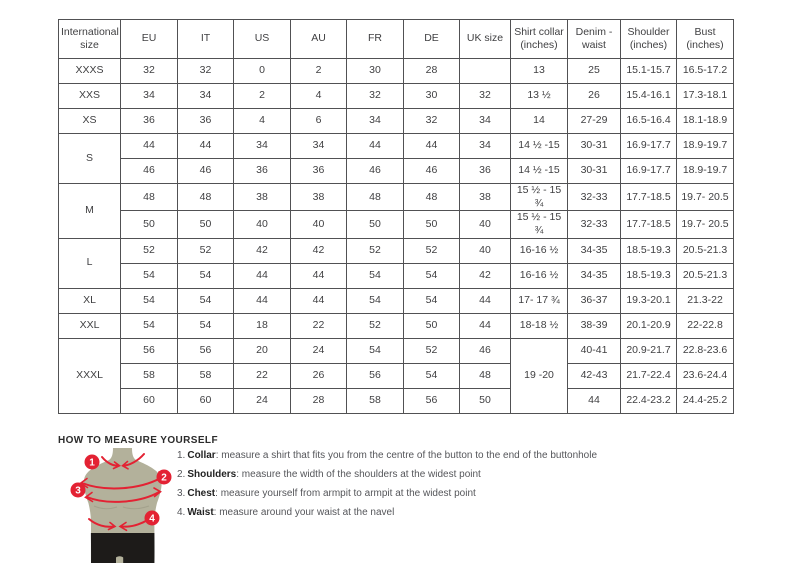  What do you see at coordinates (89, 39) in the screenshot?
I see `col-header-international-size: International size` at bounding box center [89, 39].